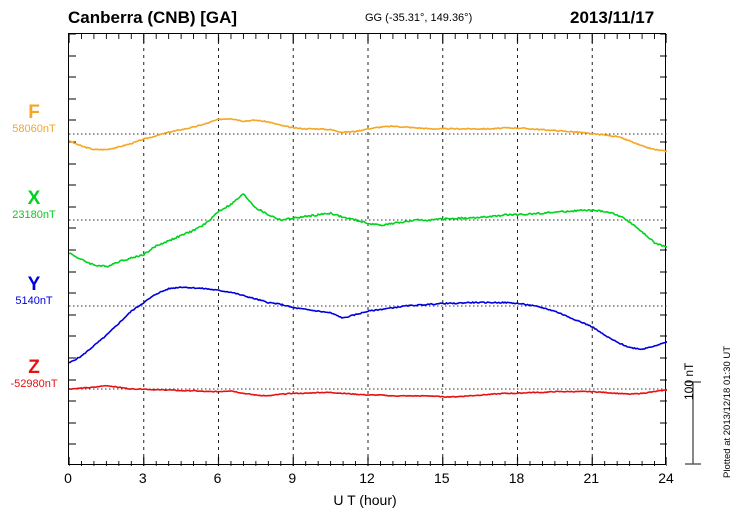 The width and height of the screenshot is (730, 520). What do you see at coordinates (516, 478) in the screenshot?
I see `x-tick-18: 18` at bounding box center [516, 478].